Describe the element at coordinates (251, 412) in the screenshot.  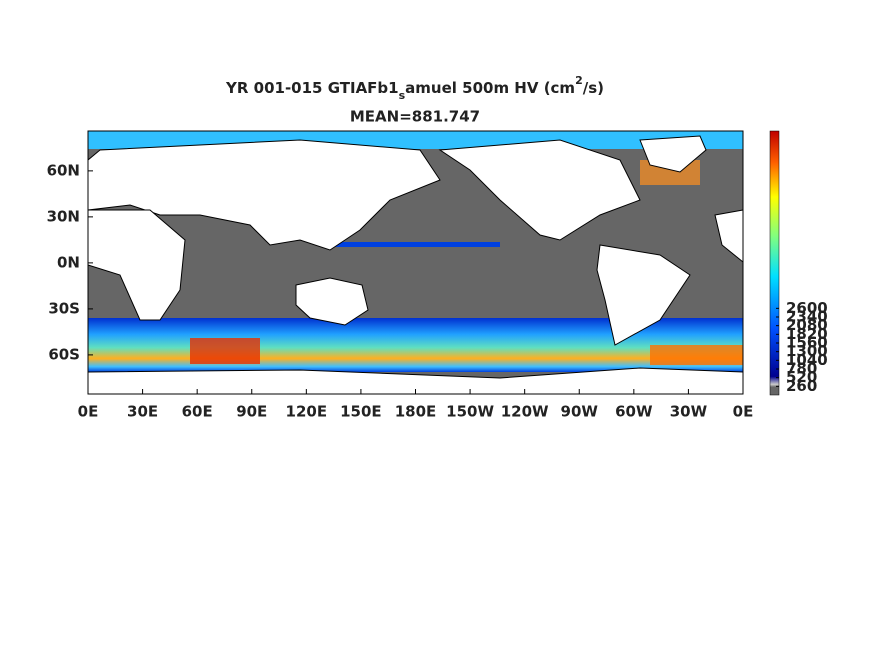
I see `x-tick-label: 90E` at that location.